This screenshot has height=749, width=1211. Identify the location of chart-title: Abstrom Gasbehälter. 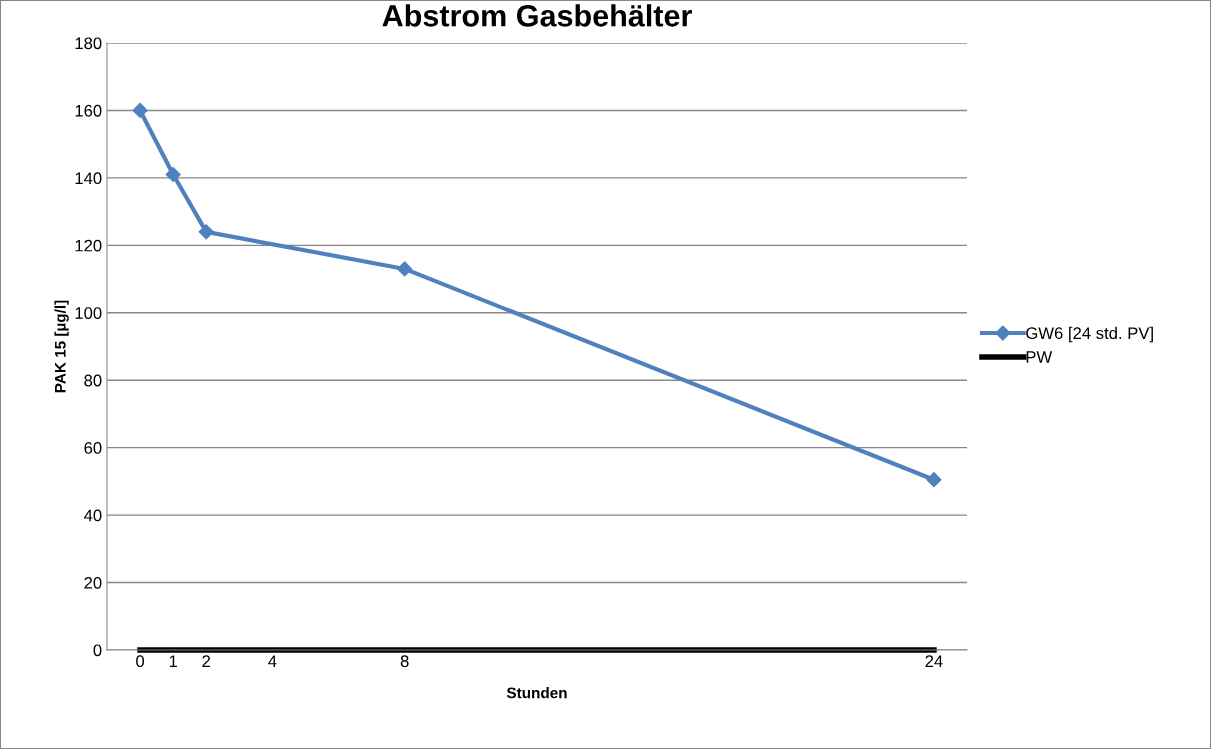
(537, 15).